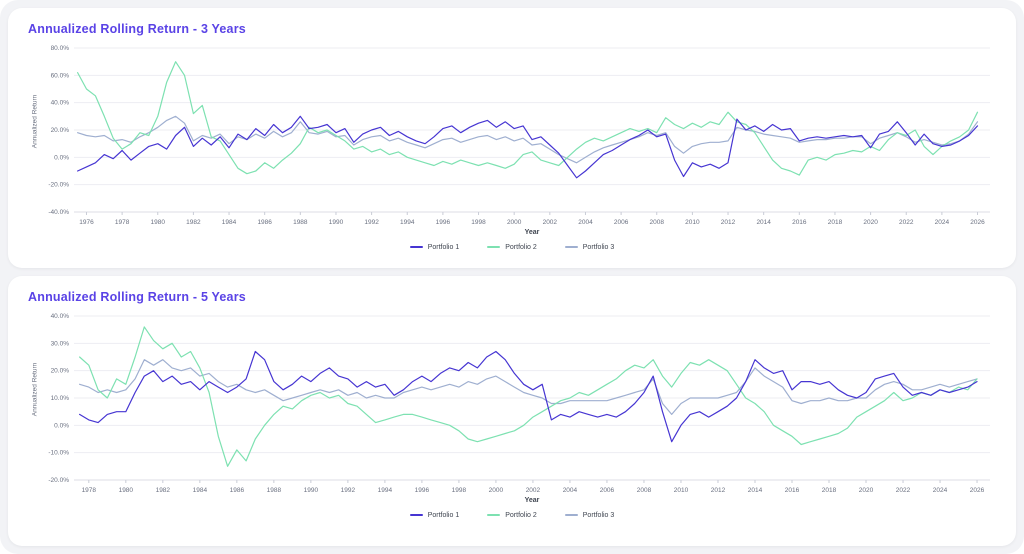 This screenshot has height=554, width=1024. I want to click on x-tick-label: 1994, so click(407, 222).